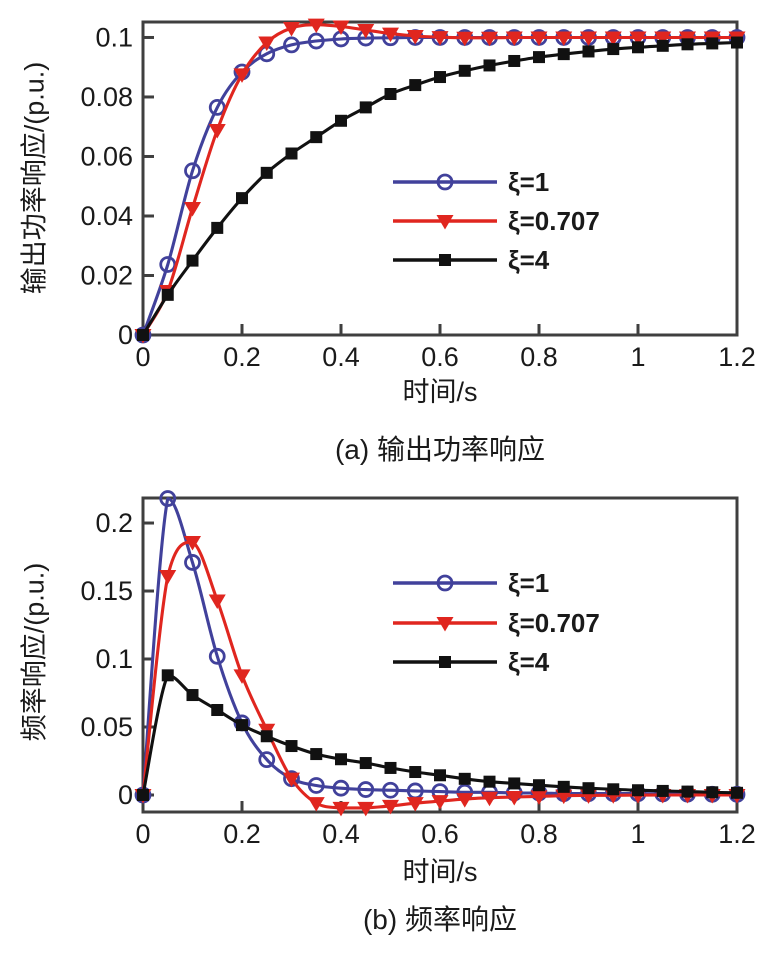 The width and height of the screenshot is (766, 954). I want to click on y-tick-label: 0.05, so click(106, 727).